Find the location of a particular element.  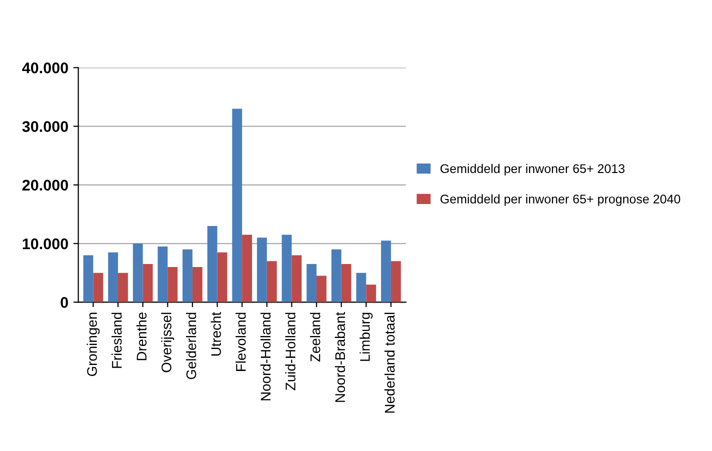

y-tick-label: 30.000 is located at coordinates (45, 126).